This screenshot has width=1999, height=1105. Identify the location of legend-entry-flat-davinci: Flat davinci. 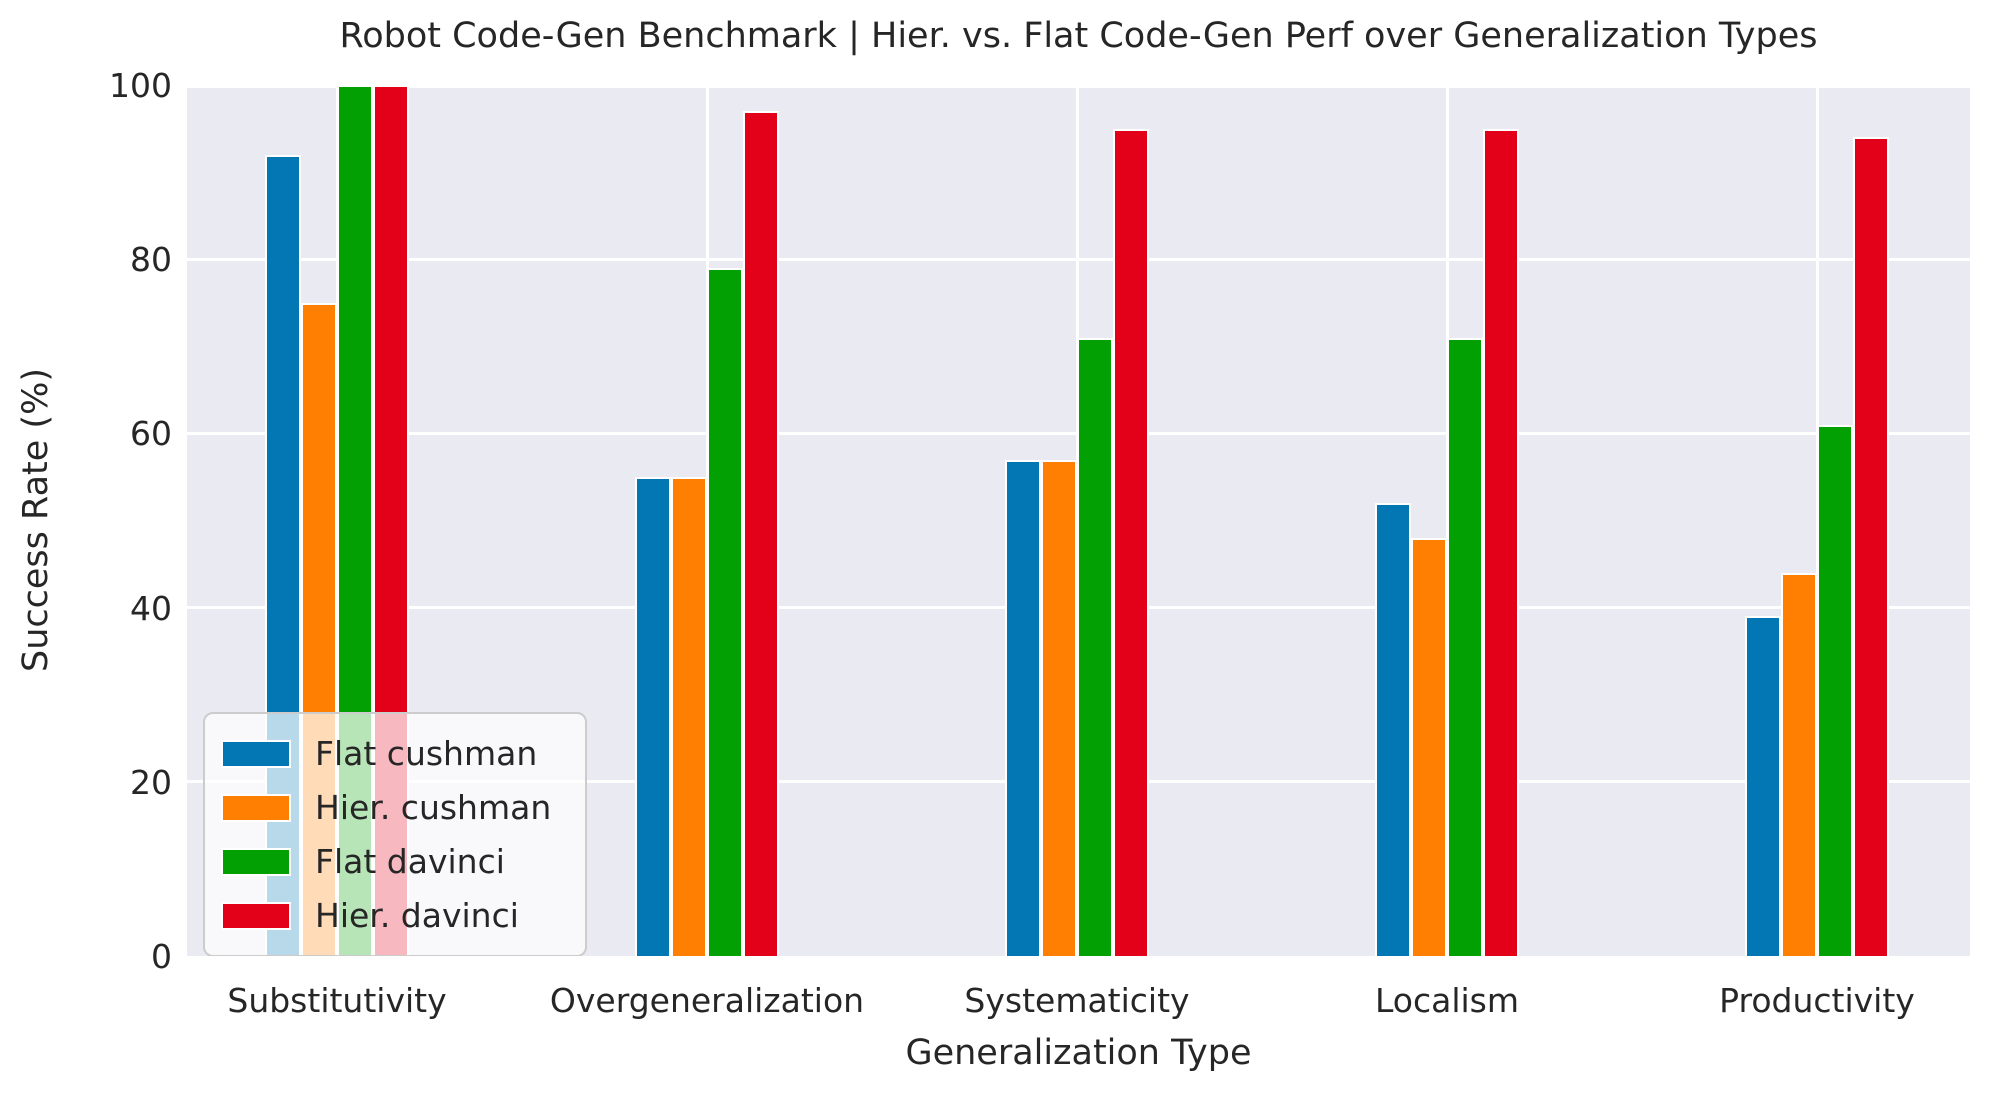
(391, 861).